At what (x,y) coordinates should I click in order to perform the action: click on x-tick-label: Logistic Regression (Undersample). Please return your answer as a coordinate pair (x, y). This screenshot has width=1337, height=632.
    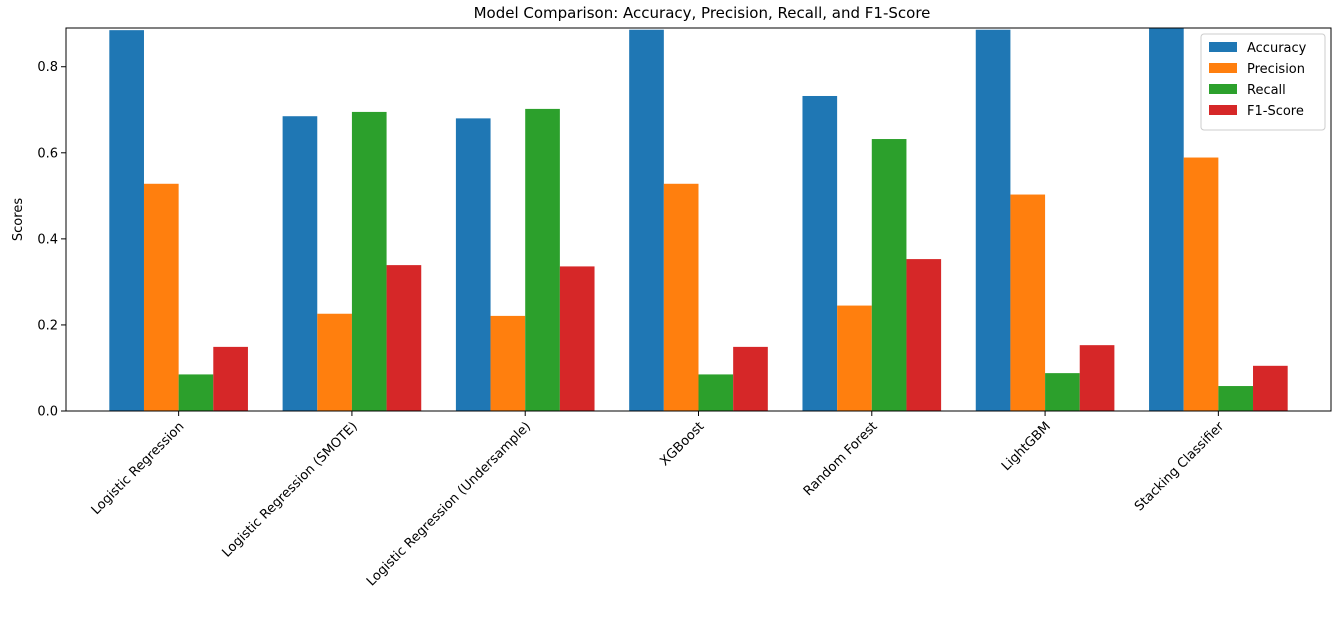
    Looking at the image, I should click on (449, 504).